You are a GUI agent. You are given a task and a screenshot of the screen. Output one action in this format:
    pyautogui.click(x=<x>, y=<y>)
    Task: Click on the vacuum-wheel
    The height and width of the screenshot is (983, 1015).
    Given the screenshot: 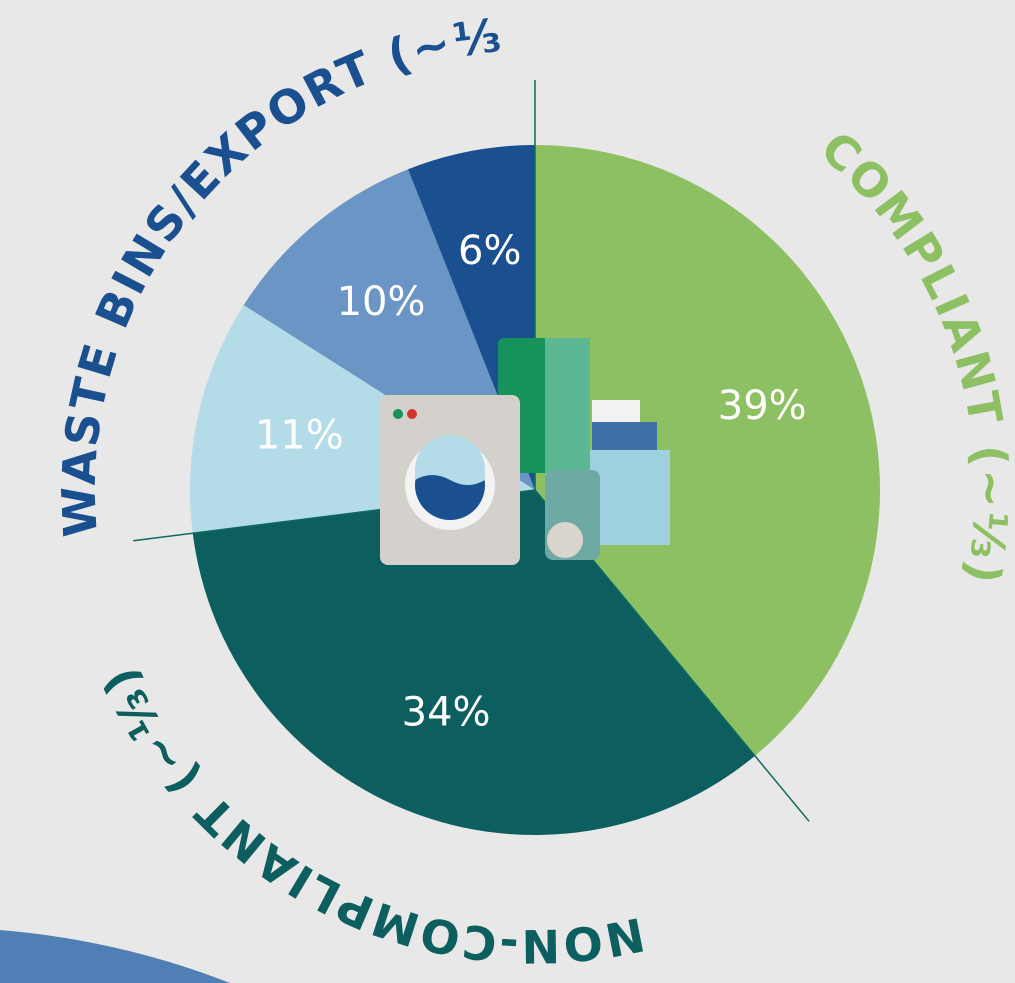 What is the action you would take?
    pyautogui.click(x=565, y=540)
    